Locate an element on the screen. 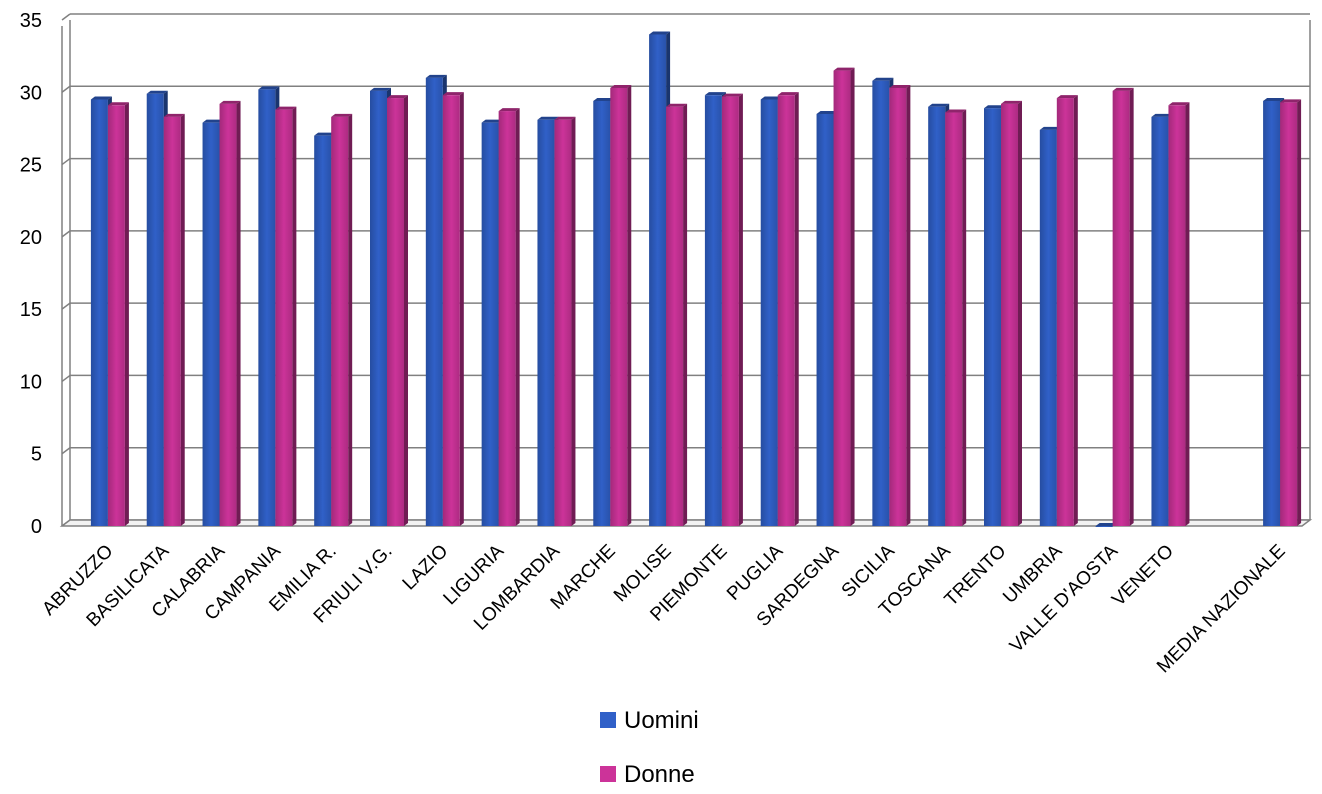 The width and height of the screenshot is (1322, 794). y-tick-label: 35 is located at coordinates (31, 21).